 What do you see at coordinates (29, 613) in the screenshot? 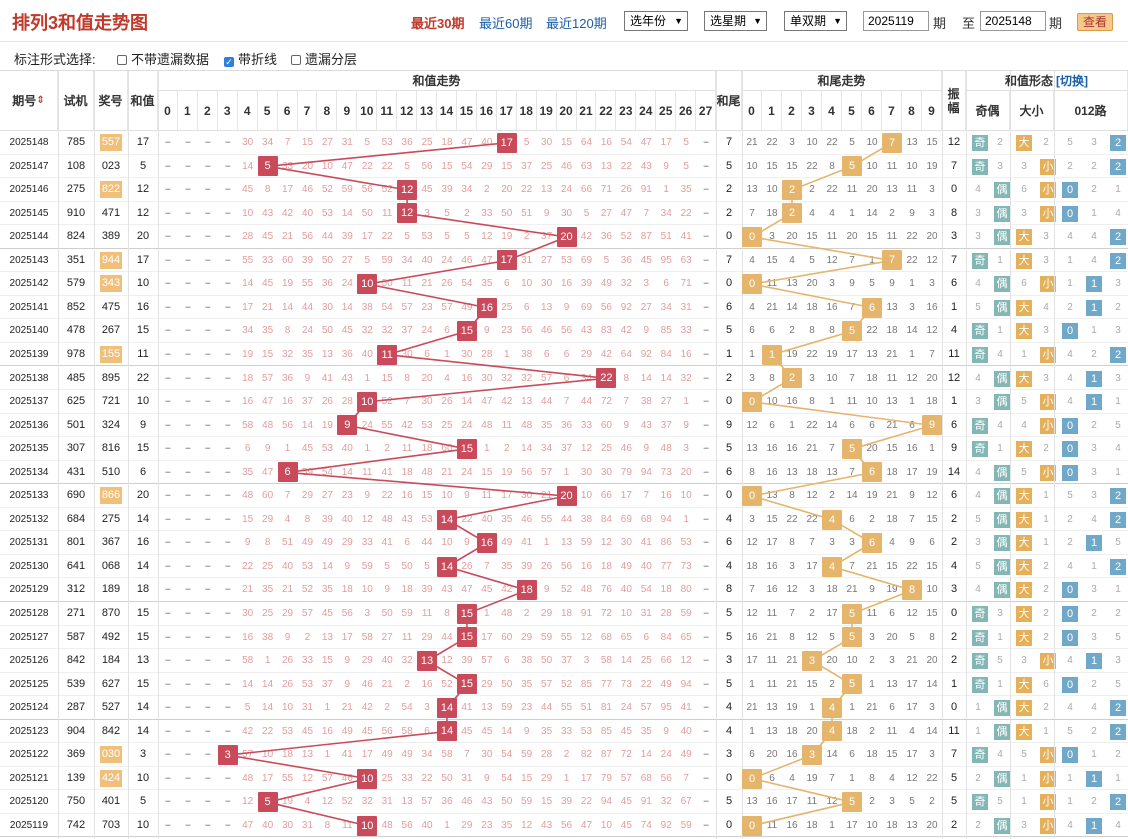
I see `issue-cell: 2025128` at bounding box center [29, 613].